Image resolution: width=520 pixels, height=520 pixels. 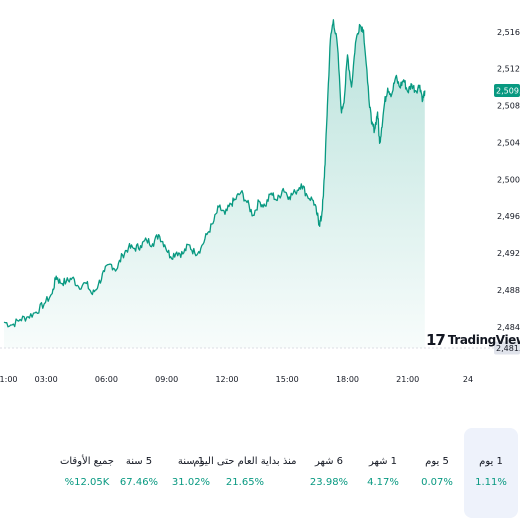 I want to click on period-tab: منذ بداية العام حتى اليوم 21.65%, so click(x=245, y=473).